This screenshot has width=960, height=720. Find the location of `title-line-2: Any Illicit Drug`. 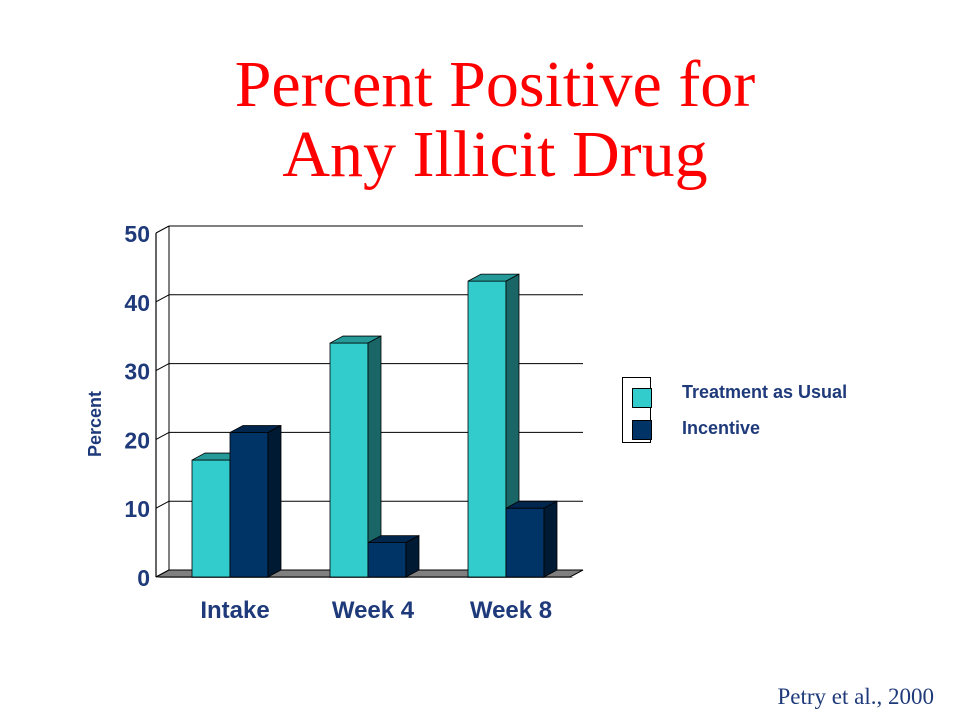

title-line-2: Any Illicit Drug is located at coordinates (495, 154).